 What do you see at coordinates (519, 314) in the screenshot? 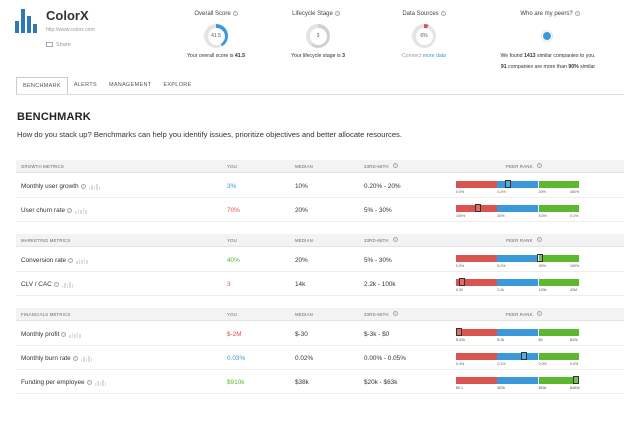
I see `column-peer-rank: PEER RANK` at bounding box center [519, 314].